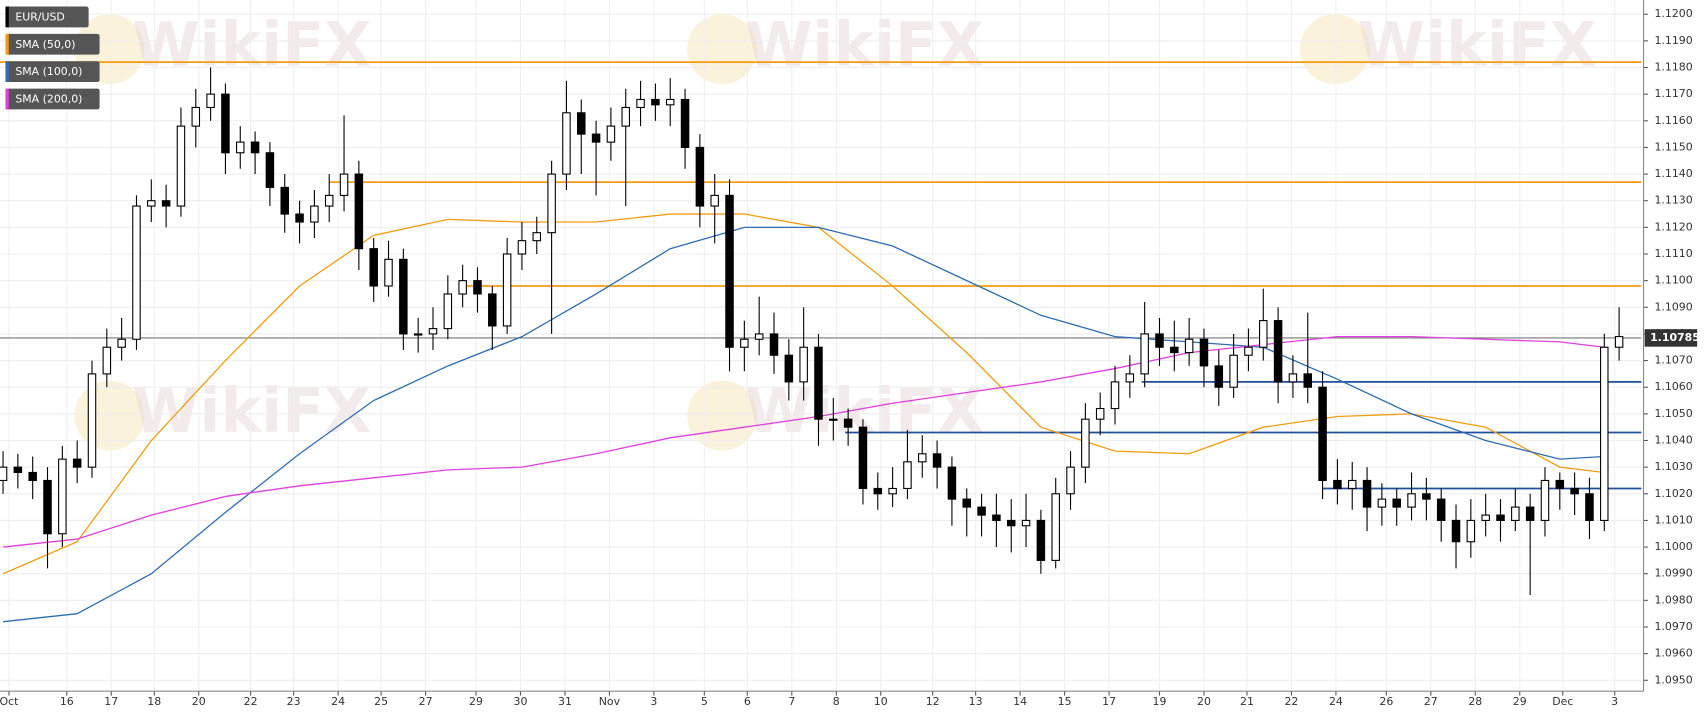 This screenshot has height=712, width=1707. Describe the element at coordinates (881, 701) in the screenshot. I see `x-tick-label: 10` at that location.